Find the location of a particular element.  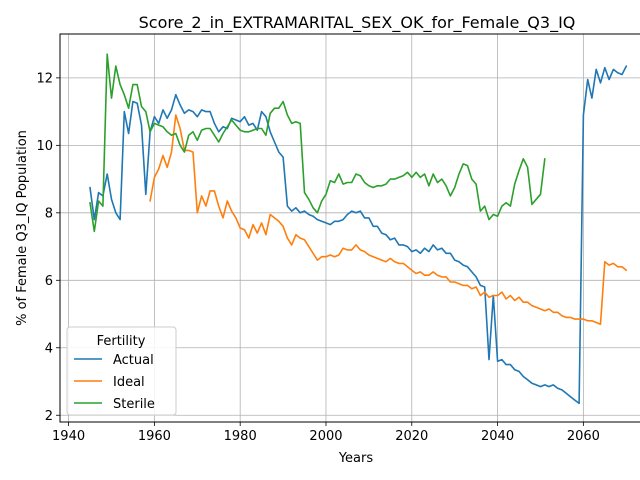

legend-title: Fertility is located at coordinates (121, 341).